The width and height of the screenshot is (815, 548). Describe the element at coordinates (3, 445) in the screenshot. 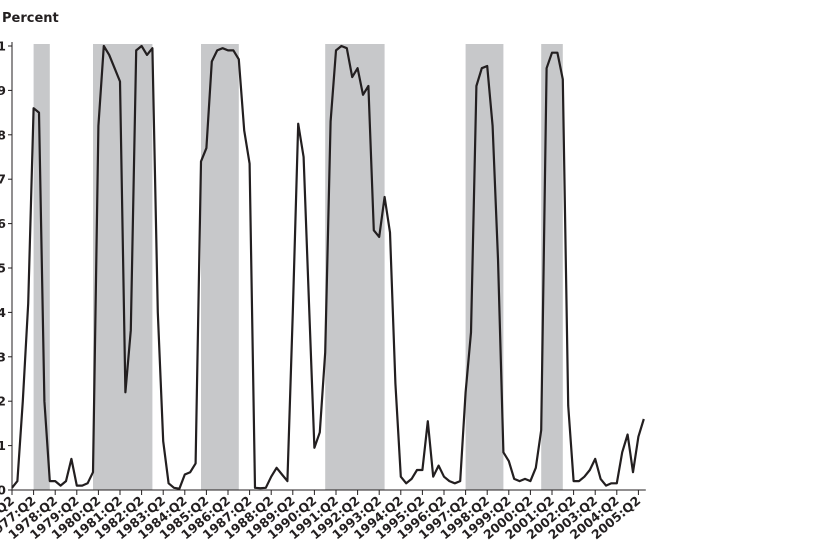

I see `y-tick-label: 0.1` at that location.